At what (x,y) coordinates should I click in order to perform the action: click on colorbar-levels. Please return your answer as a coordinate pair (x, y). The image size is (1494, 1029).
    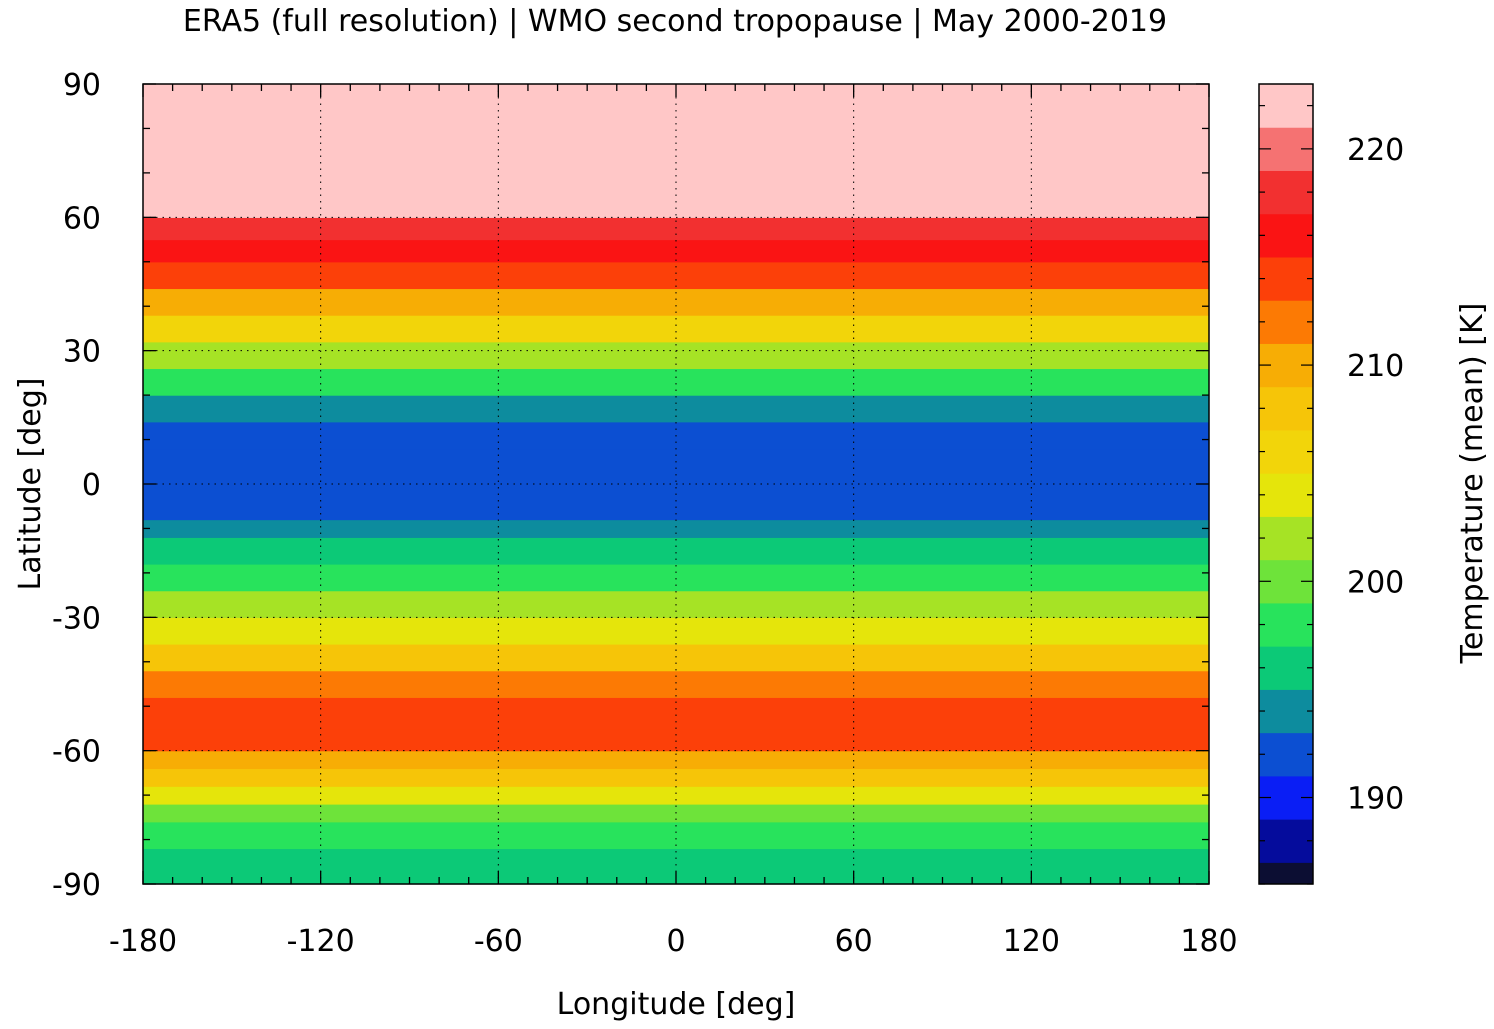
    Looking at the image, I should click on (1286, 484).